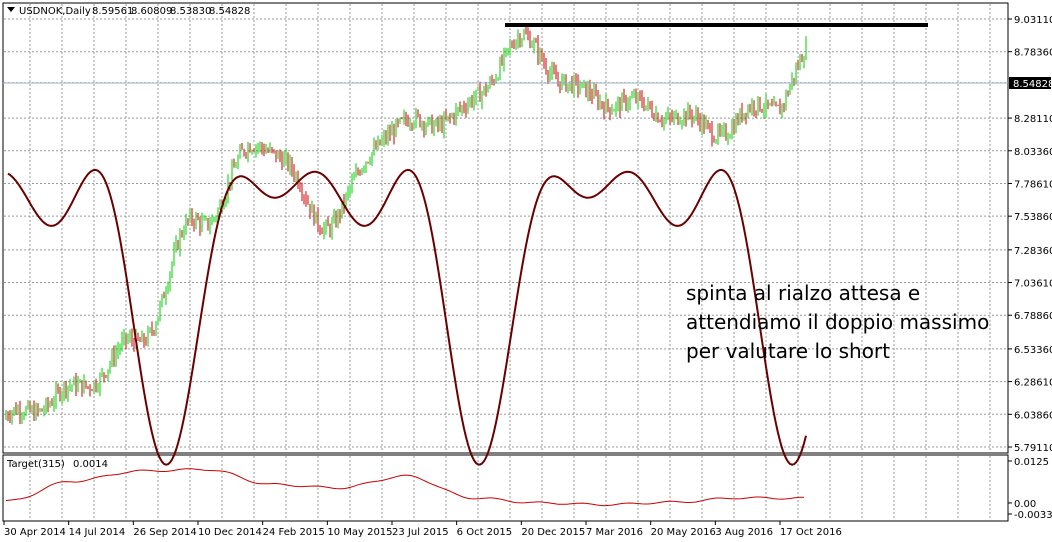  Describe the element at coordinates (1030, 489) in the screenshot. I see `indicator-axis: 0.0125 0.00-0.0033` at that location.